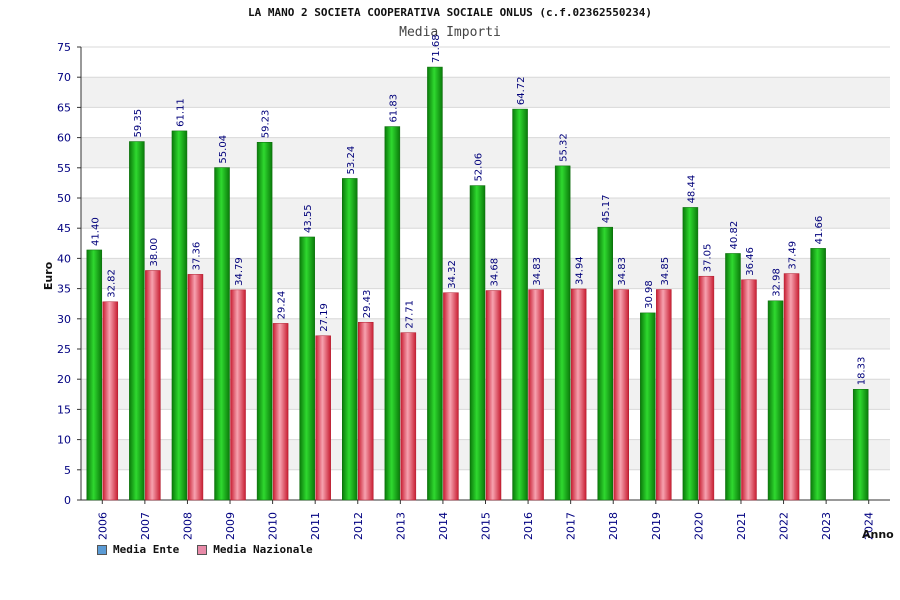 This screenshot has height=600, width=900. What do you see at coordinates (273, 526) in the screenshot?
I see `x-tick-label: 2010` at bounding box center [273, 526].